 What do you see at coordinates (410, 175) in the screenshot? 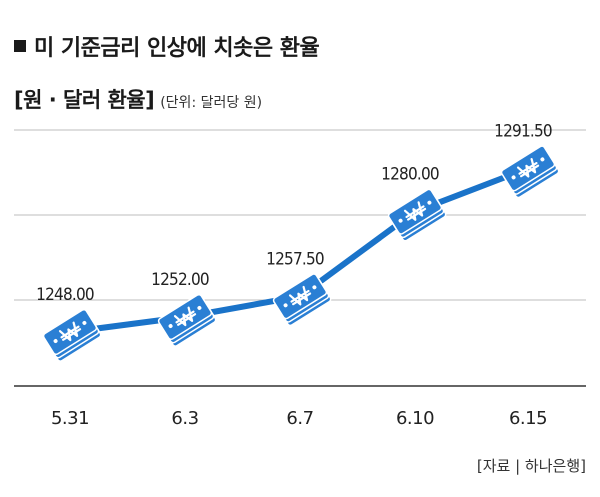
I see `data-label: 1280.00` at bounding box center [410, 175].